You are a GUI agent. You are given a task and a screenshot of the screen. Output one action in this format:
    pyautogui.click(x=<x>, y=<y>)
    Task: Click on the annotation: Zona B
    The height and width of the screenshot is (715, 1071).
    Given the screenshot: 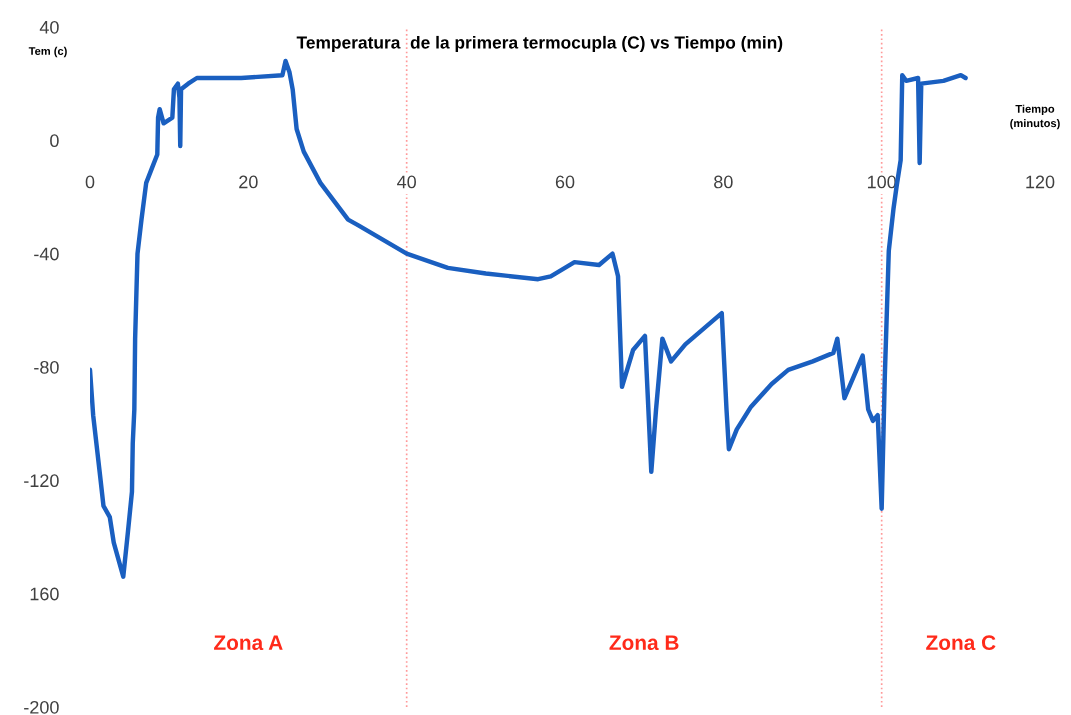 What is the action you would take?
    pyautogui.click(x=644, y=643)
    